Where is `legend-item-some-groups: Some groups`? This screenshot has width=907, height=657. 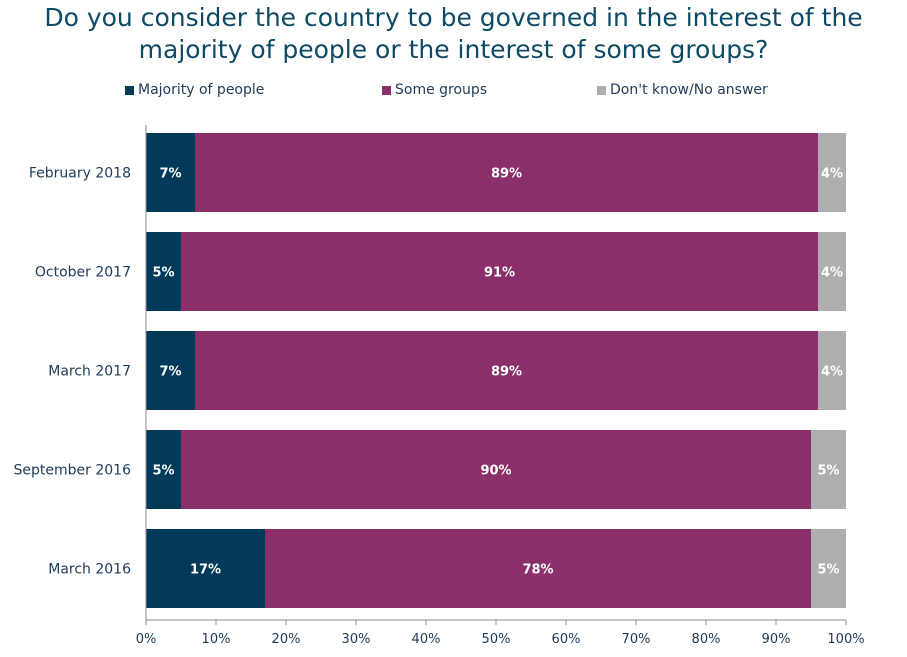 legend-item-some-groups: Some groups is located at coordinates (434, 90).